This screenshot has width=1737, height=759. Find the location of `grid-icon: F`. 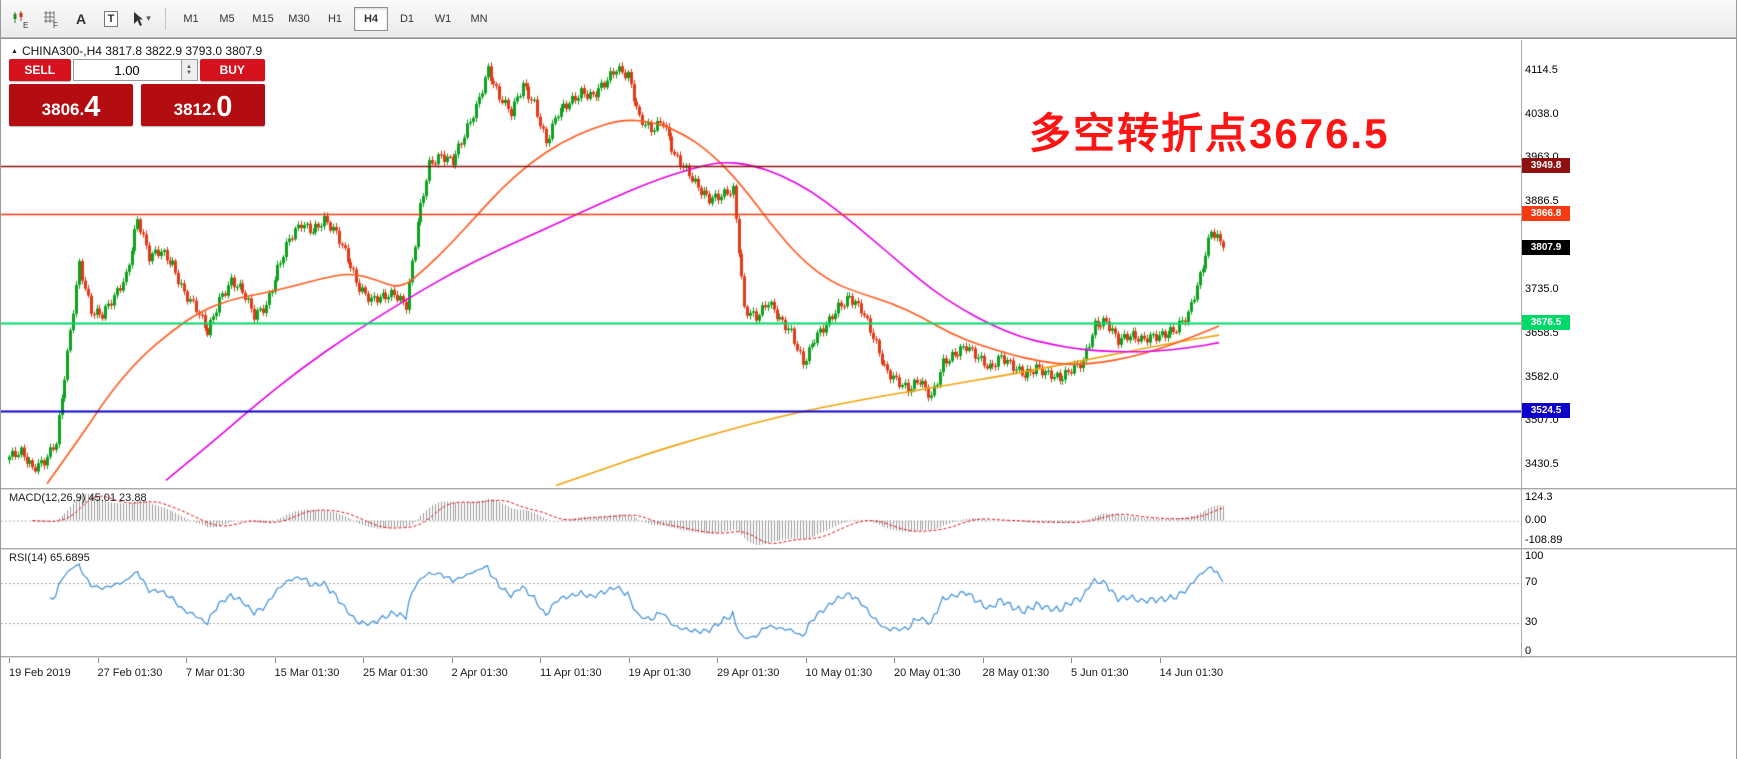

grid-icon: F is located at coordinates (51, 19).